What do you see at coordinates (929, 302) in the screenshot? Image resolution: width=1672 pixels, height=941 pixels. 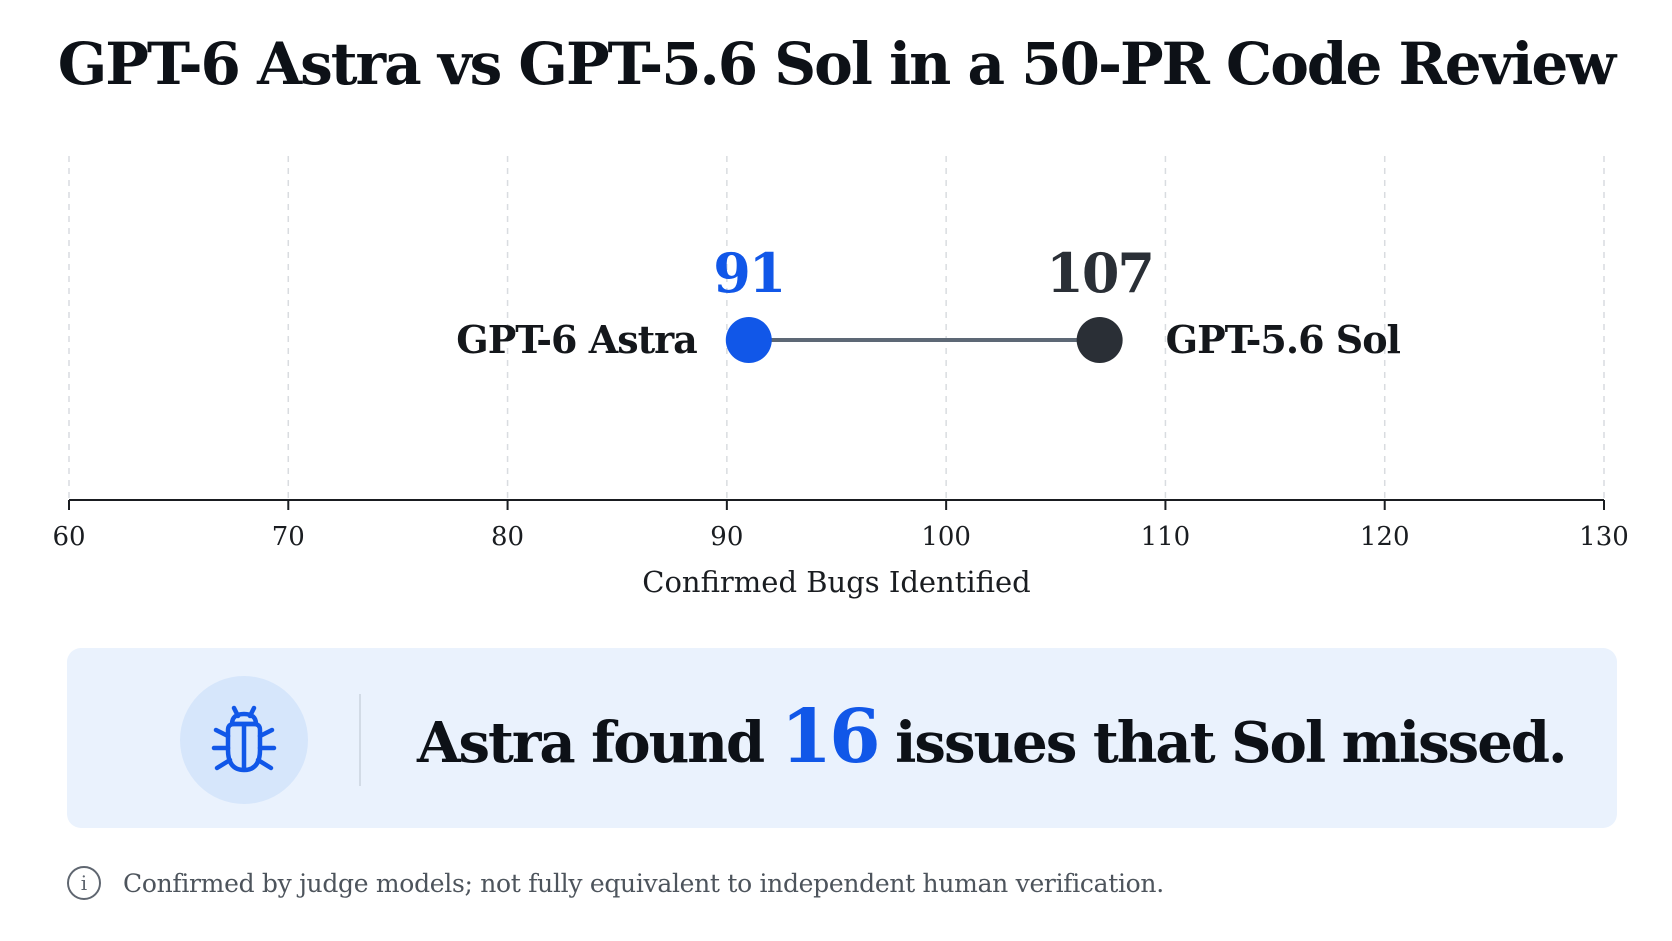 I see `data-points: 91 GPT-6 Astra 107 GPT-5.6 Sol` at bounding box center [929, 302].